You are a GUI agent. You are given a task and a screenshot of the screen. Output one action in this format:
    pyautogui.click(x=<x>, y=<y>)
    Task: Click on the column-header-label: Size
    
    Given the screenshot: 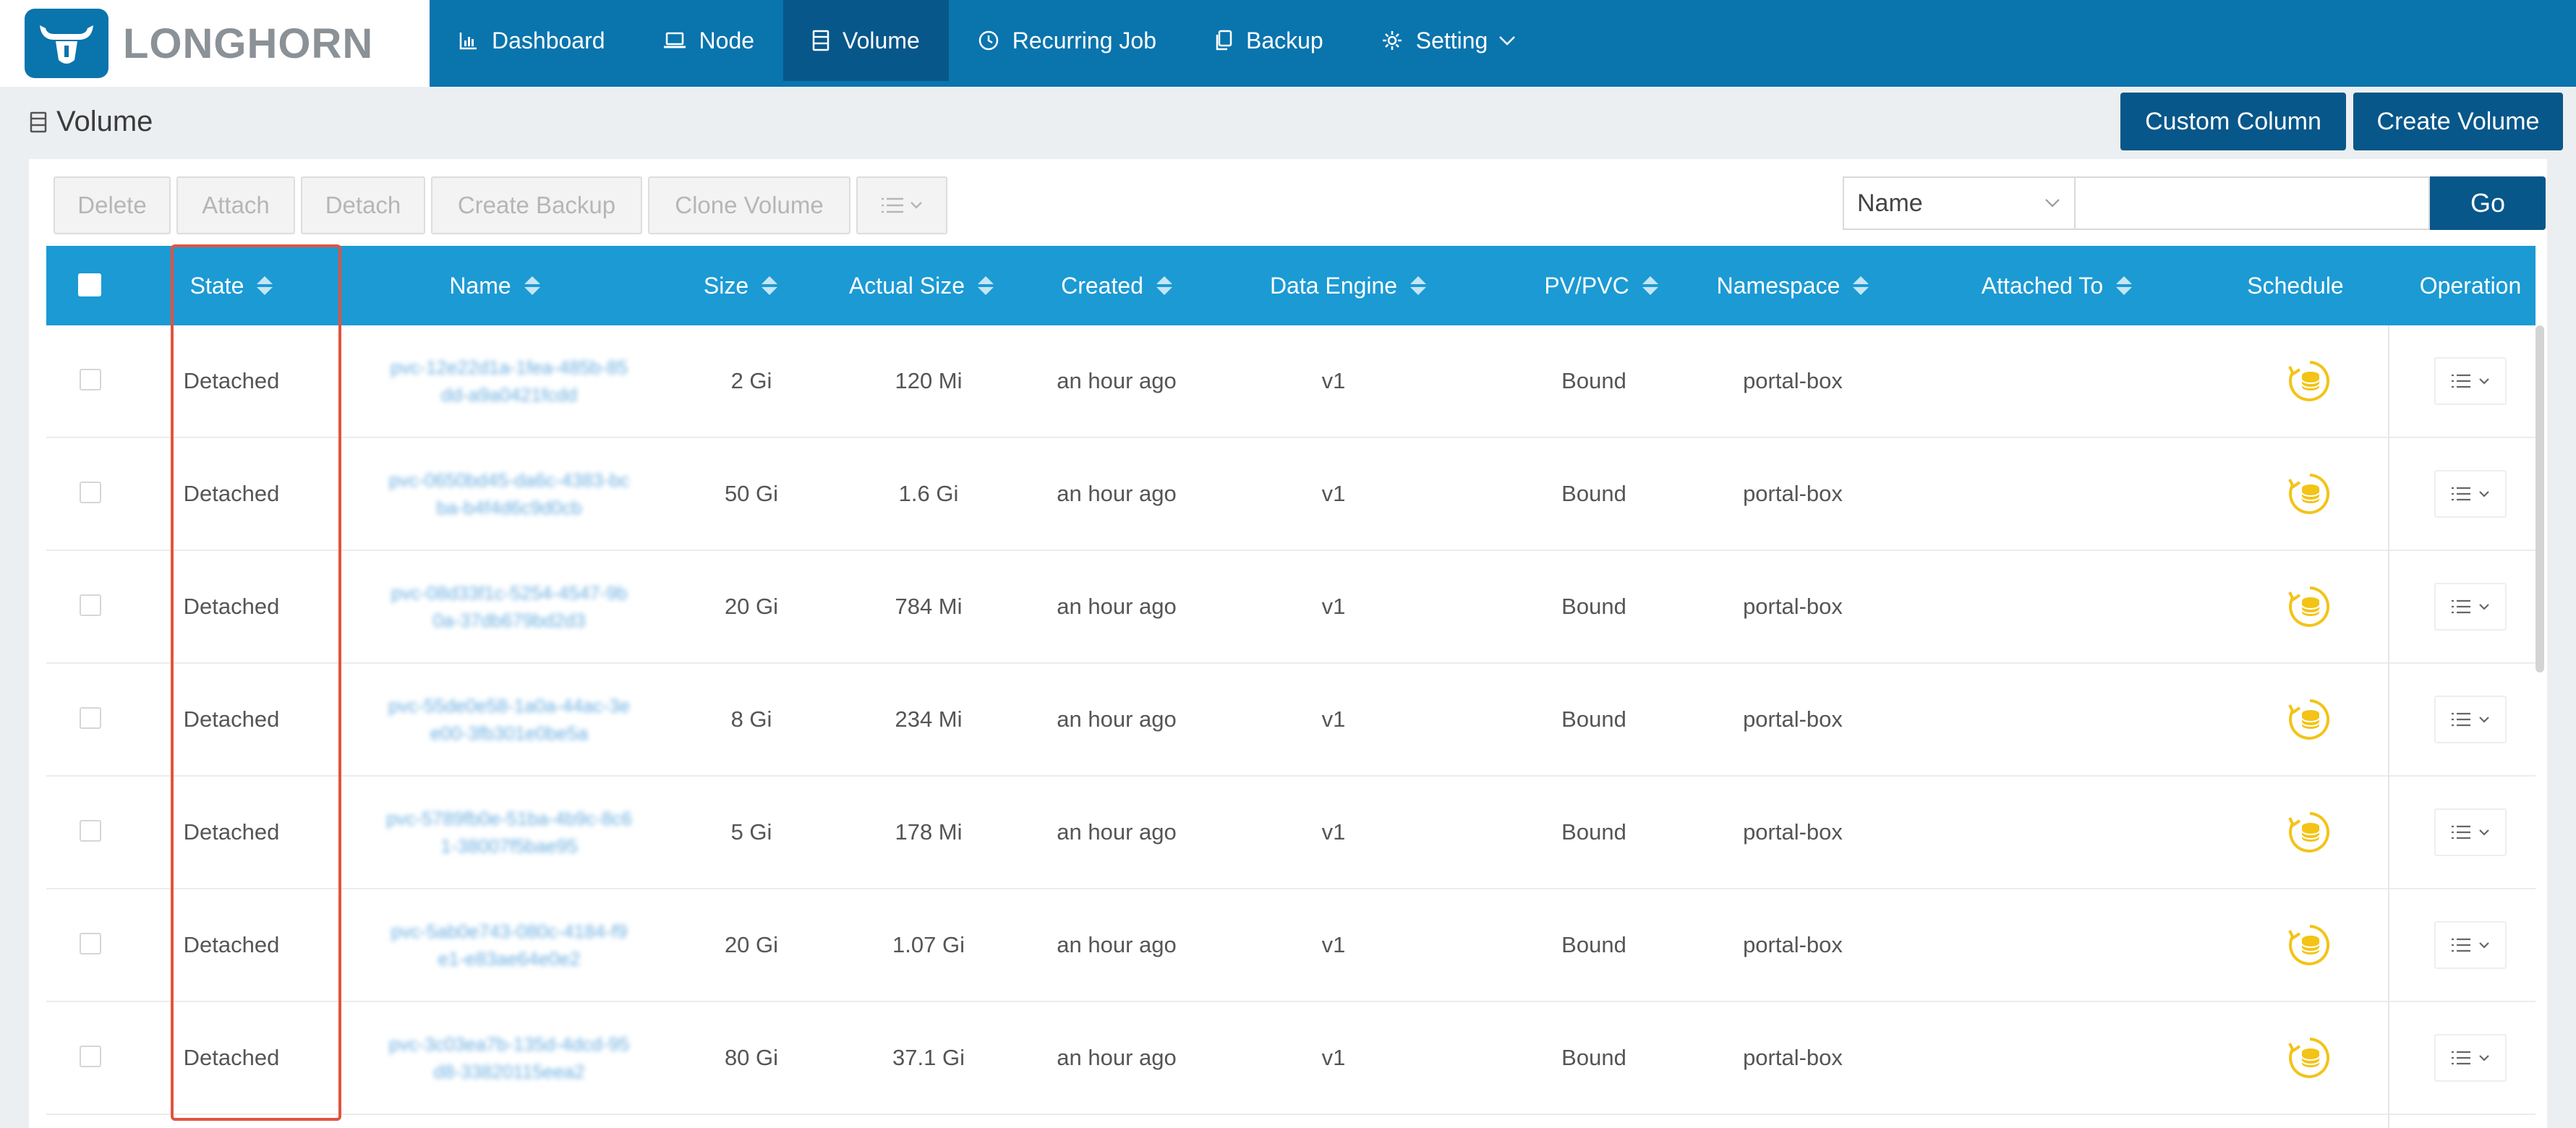 What is the action you would take?
    pyautogui.click(x=726, y=286)
    